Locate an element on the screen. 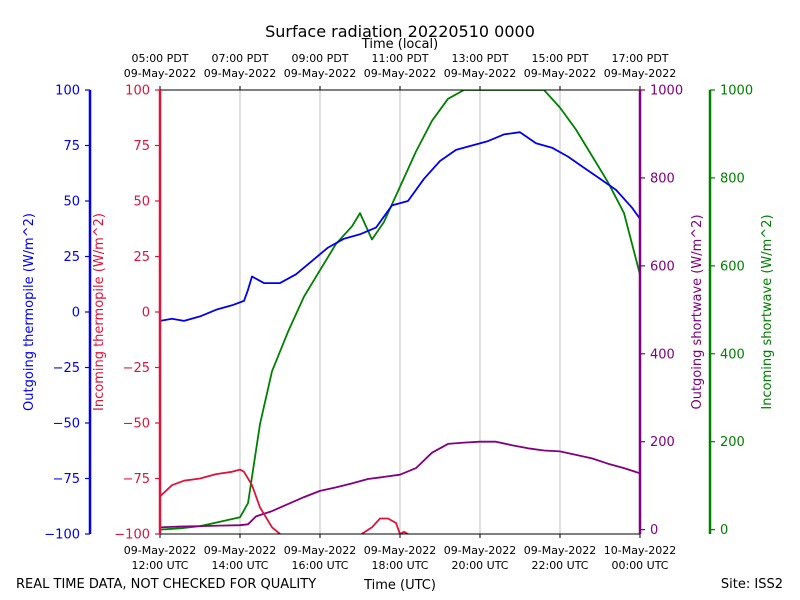  top-tick-time: 05:00 PDT is located at coordinates (159, 58).